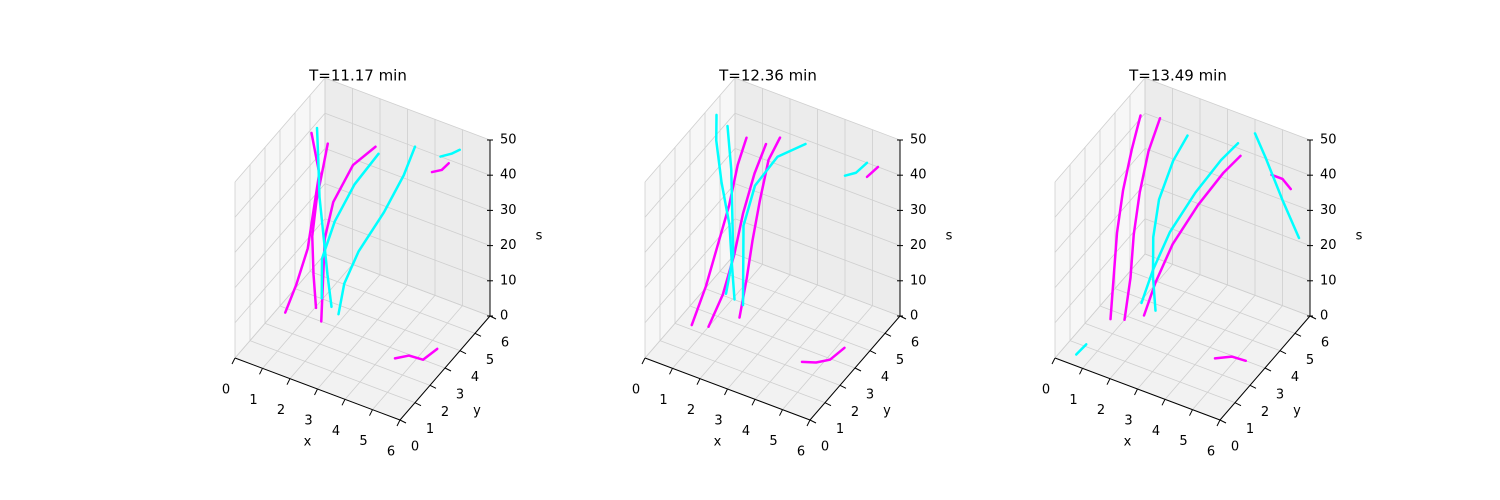 The image size is (1500, 500). What do you see at coordinates (1328, 175) in the screenshot?
I see `z-tick-label: 40` at bounding box center [1328, 175].